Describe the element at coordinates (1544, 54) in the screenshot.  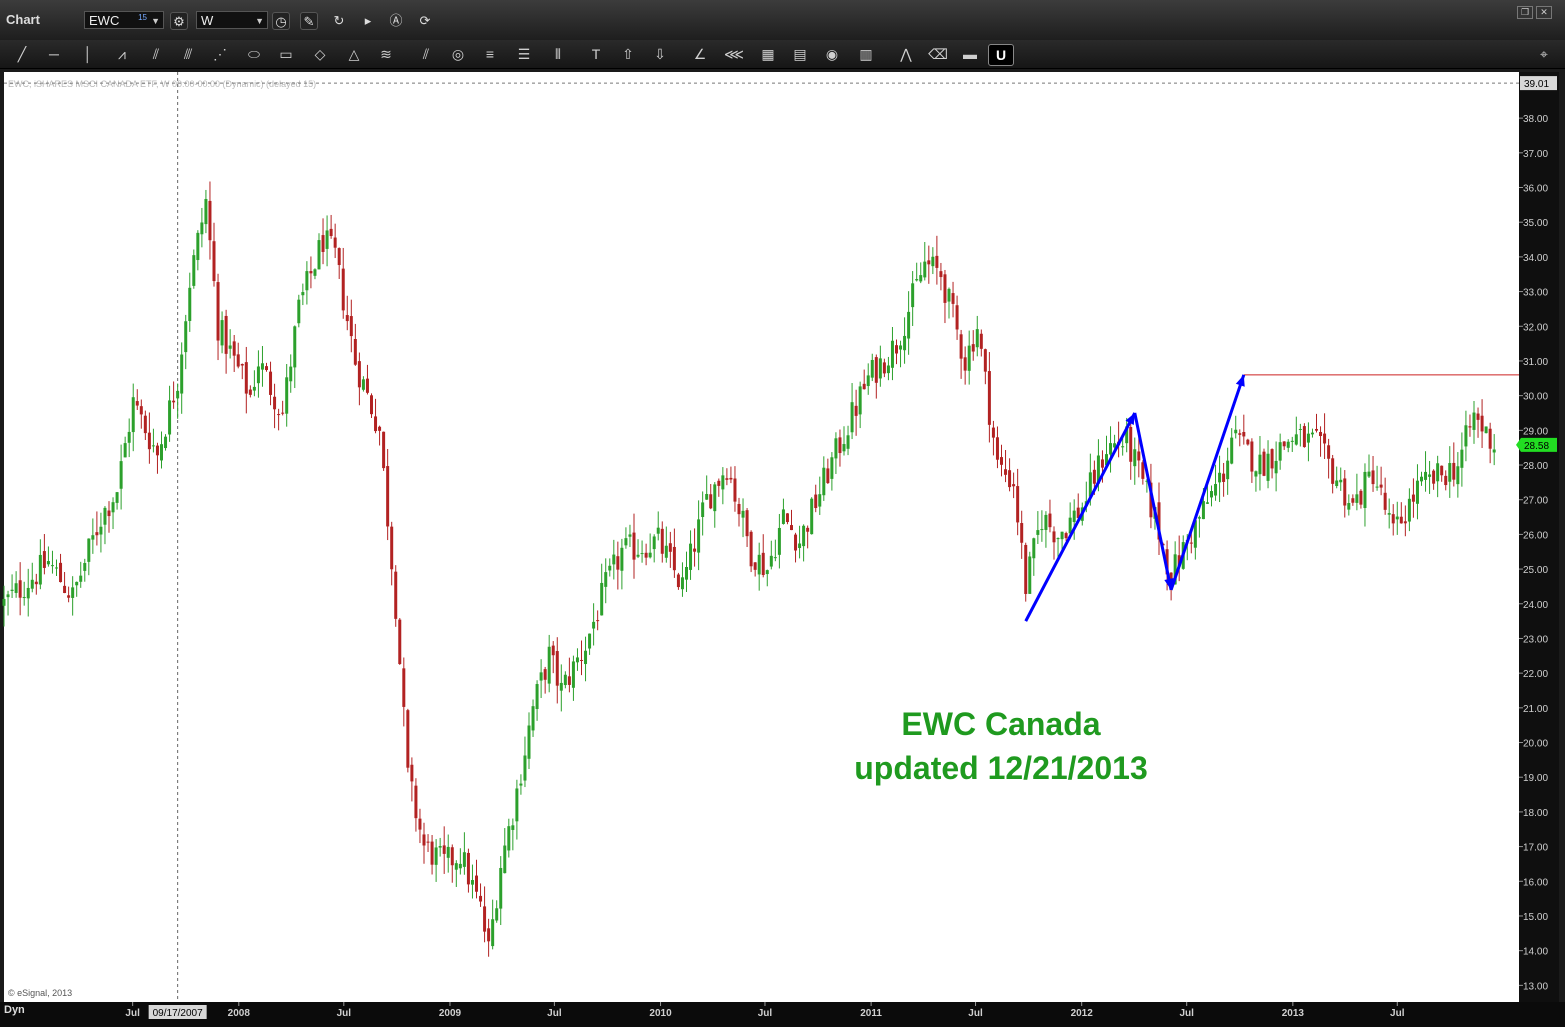
I see `pin-icon: ⌖` at that location.